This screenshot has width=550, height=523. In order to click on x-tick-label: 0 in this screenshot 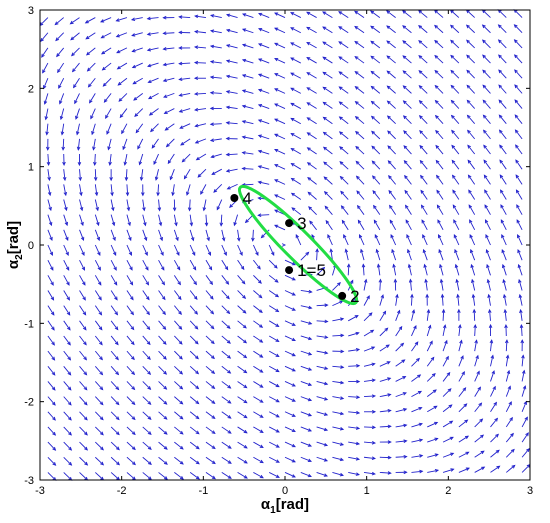, I will do `click(285, 491)`.